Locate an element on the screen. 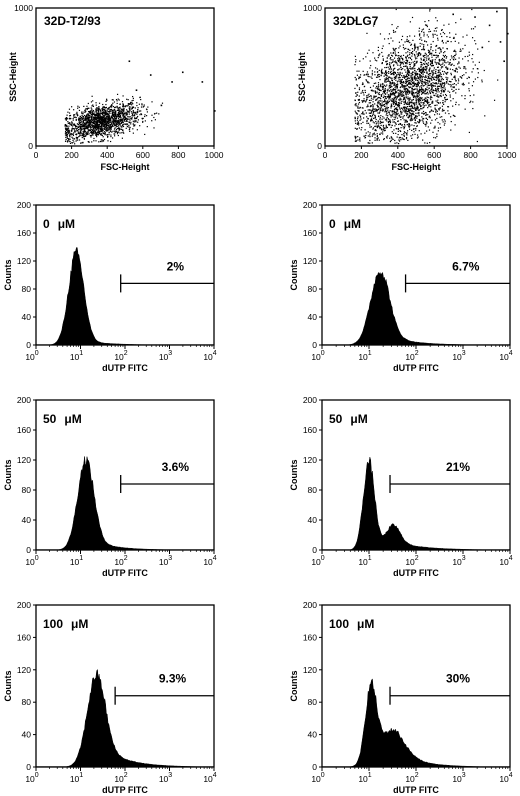  x-tick-base: 10 is located at coordinates (316, 562).